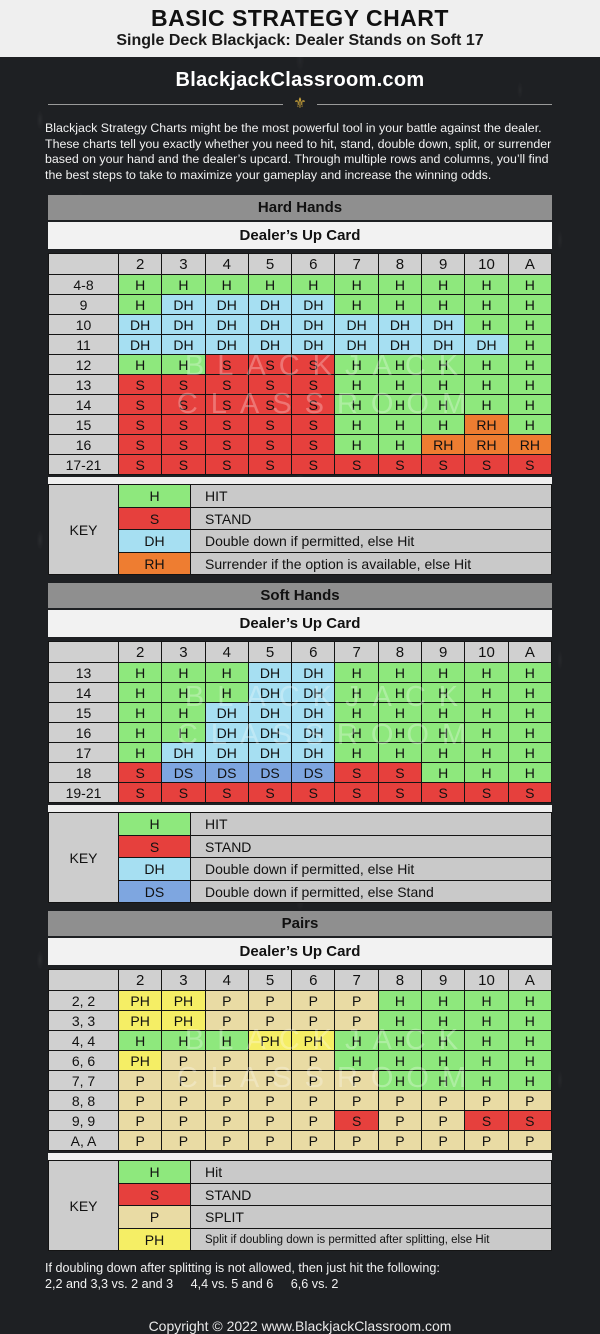  What do you see at coordinates (443, 980) in the screenshot?
I see `column-header-9: 9` at bounding box center [443, 980].